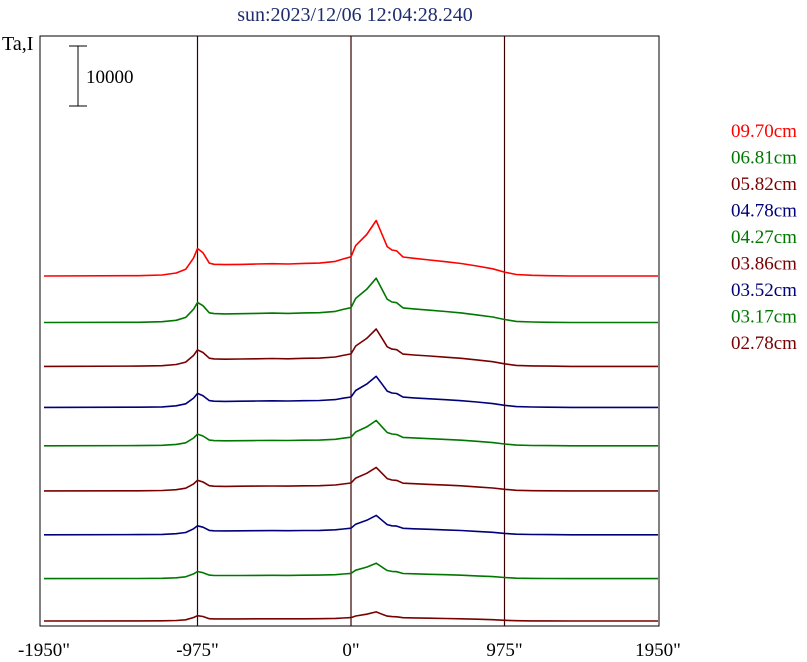 The image size is (807, 662). I want to click on y-axis-label: Ta,I, so click(17, 44).